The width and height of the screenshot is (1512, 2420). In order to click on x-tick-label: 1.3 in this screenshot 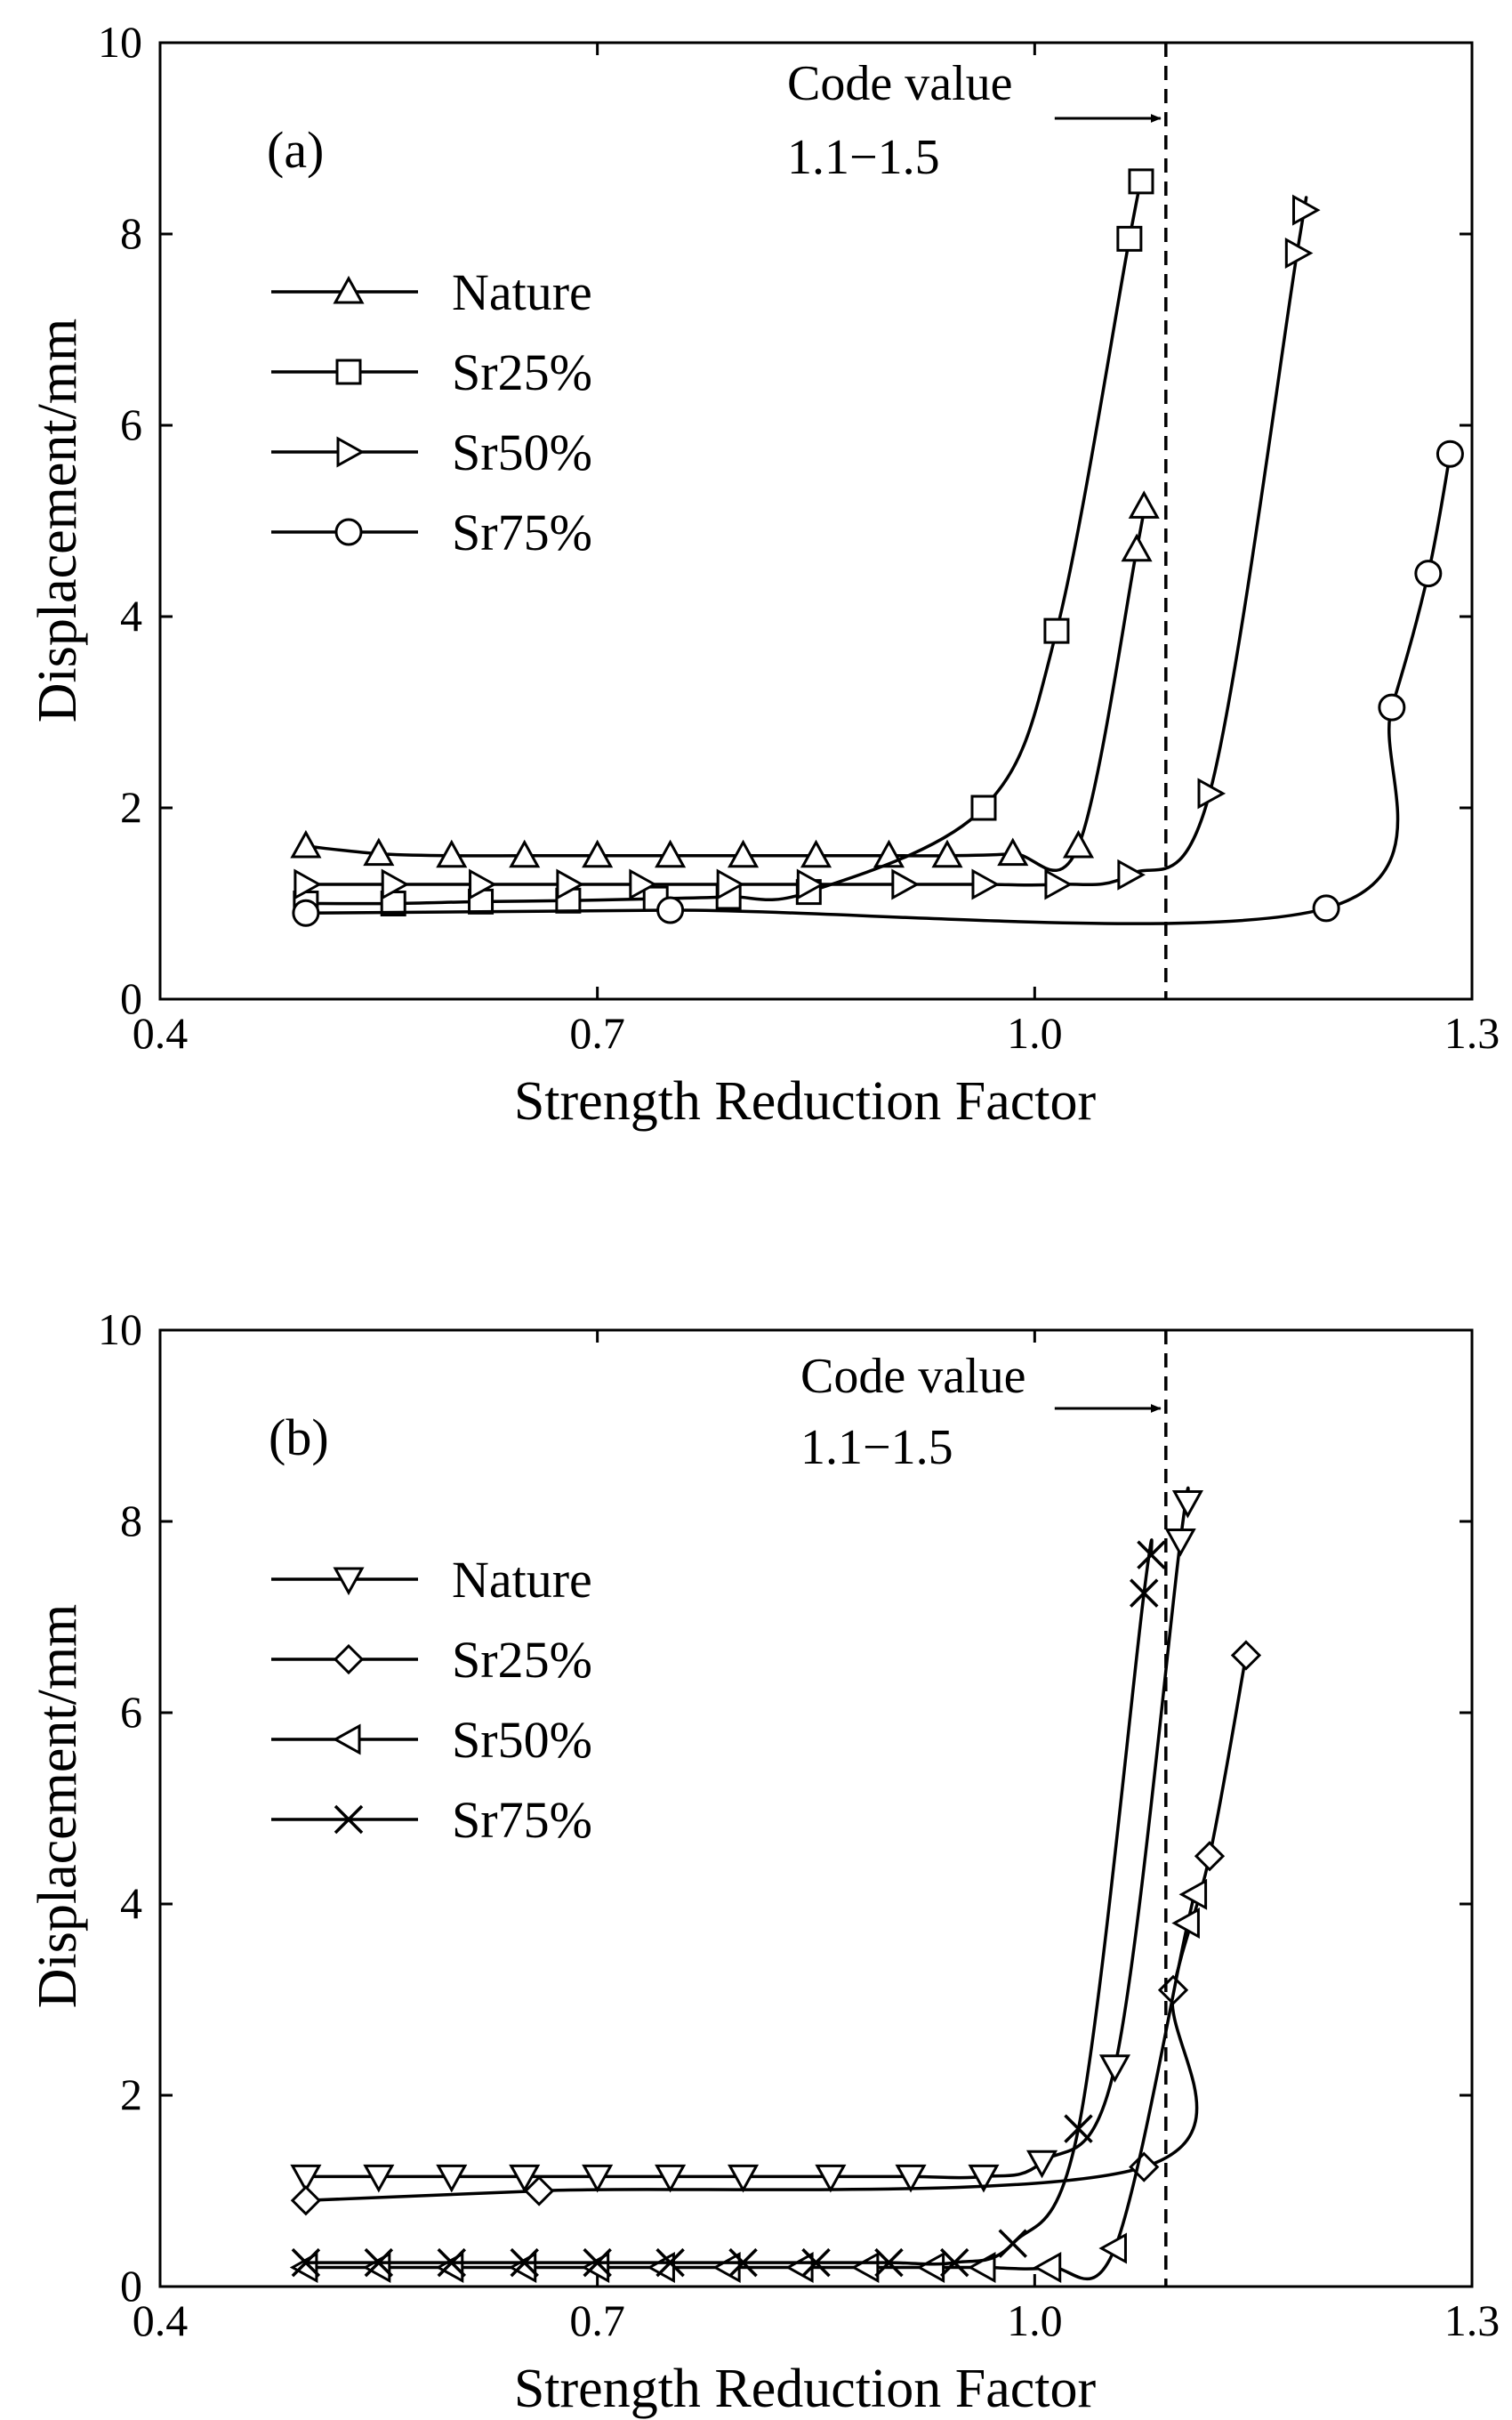, I will do `click(1472, 2320)`.